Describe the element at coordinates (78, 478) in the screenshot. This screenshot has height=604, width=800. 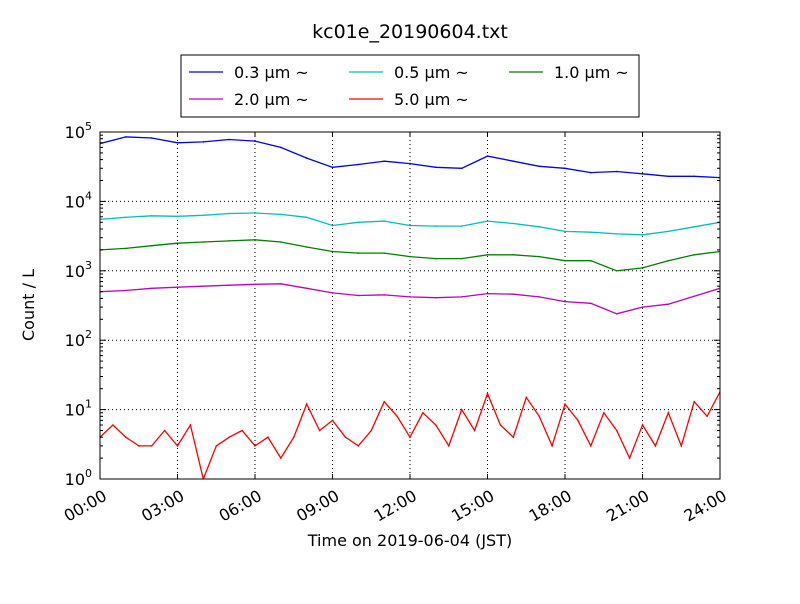
I see `y-tick-label: 10⁰` at that location.